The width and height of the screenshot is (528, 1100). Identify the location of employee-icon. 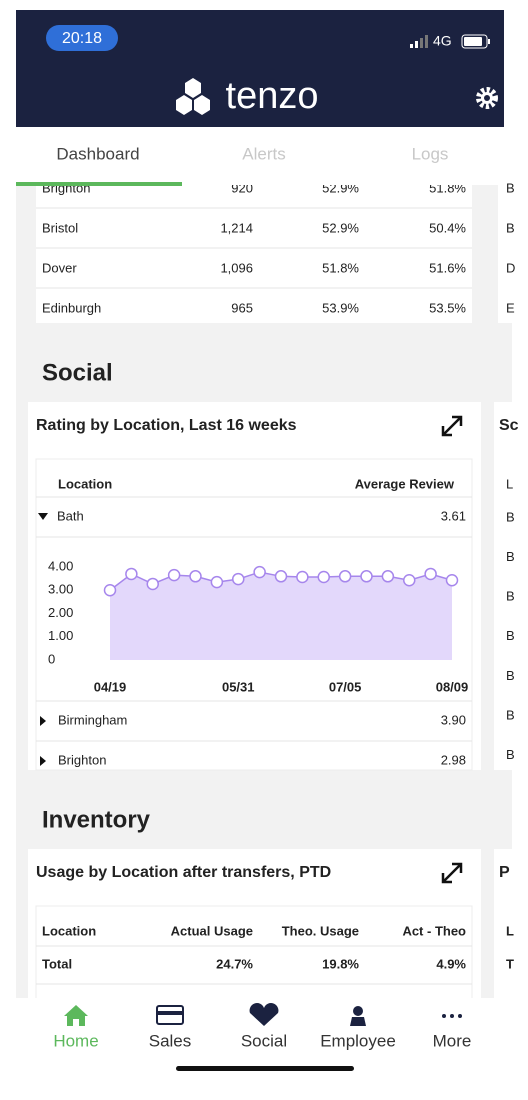
(358, 1016).